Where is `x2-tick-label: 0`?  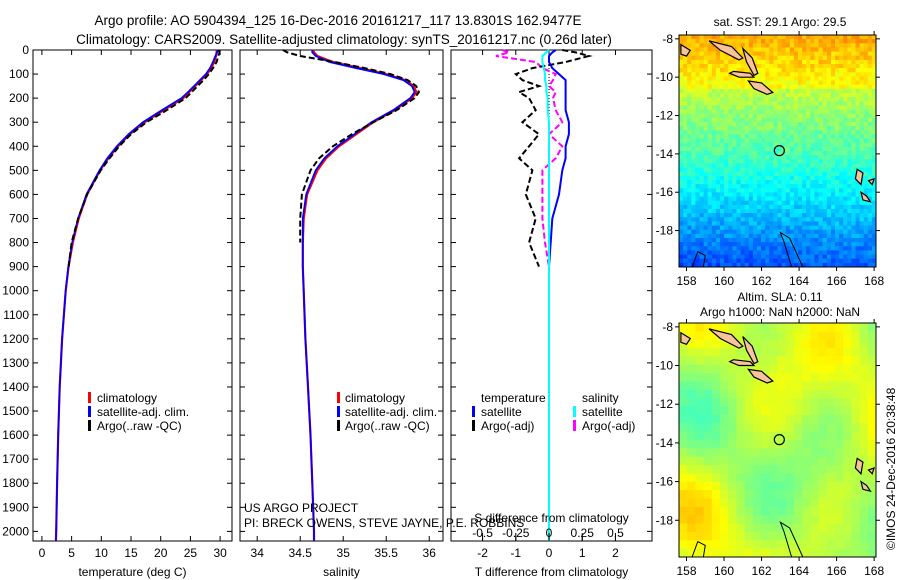 x2-tick-label: 0 is located at coordinates (549, 533).